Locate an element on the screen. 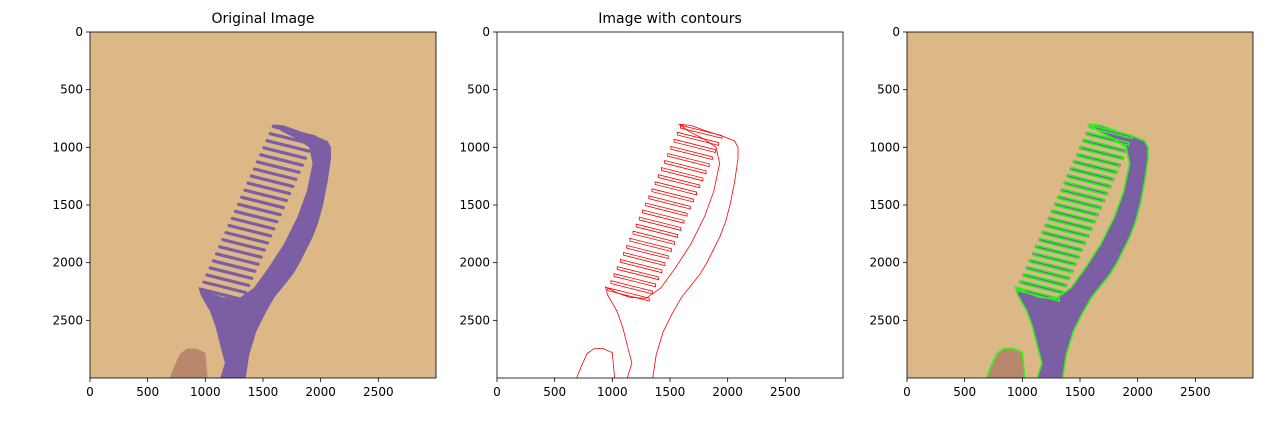 The image size is (1273, 426). finger-shape is located at coordinates (188, 363).